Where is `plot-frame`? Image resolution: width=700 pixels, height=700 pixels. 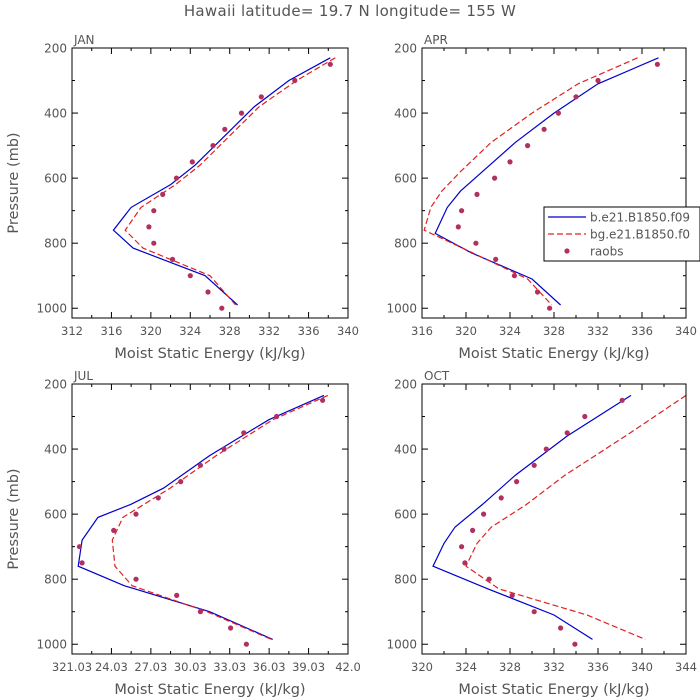 plot-frame is located at coordinates (554, 519).